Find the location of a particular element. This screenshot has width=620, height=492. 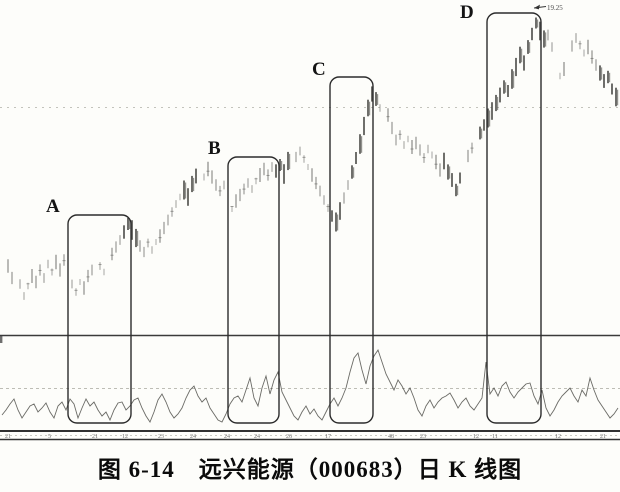

highlight-box-C is located at coordinates (351, 250).